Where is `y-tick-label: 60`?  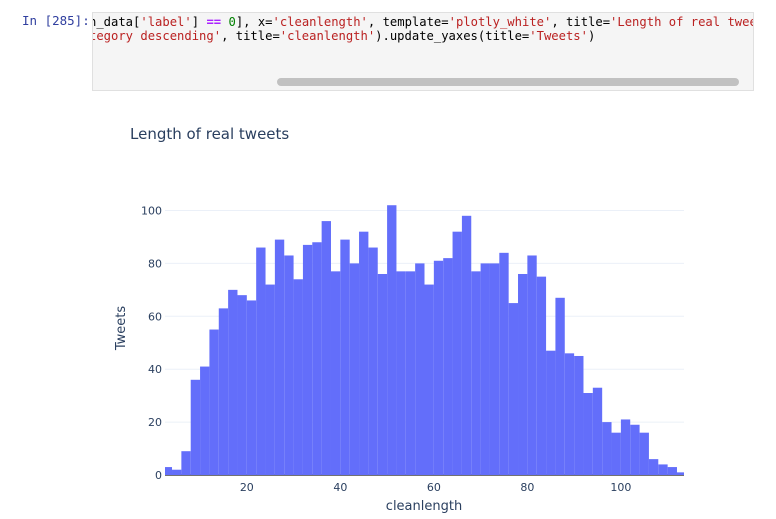 y-tick-label: 60 is located at coordinates (155, 316).